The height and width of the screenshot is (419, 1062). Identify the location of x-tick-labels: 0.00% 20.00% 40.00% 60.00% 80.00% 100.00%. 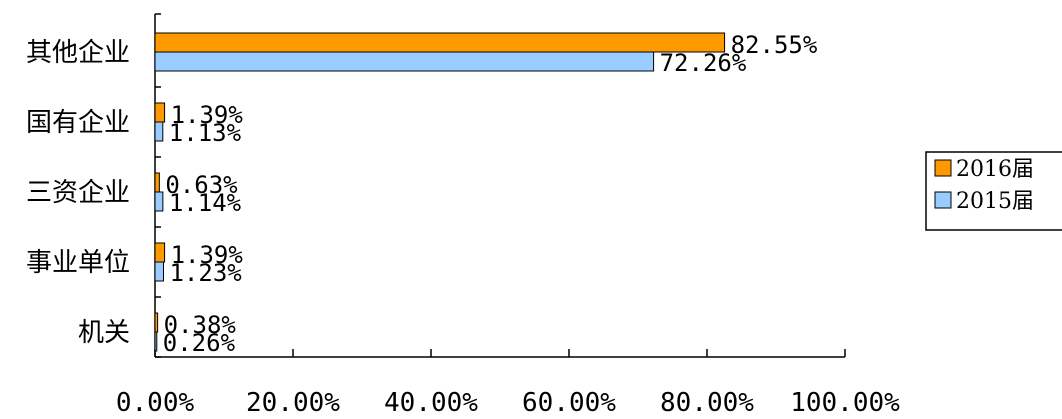
(508, 403).